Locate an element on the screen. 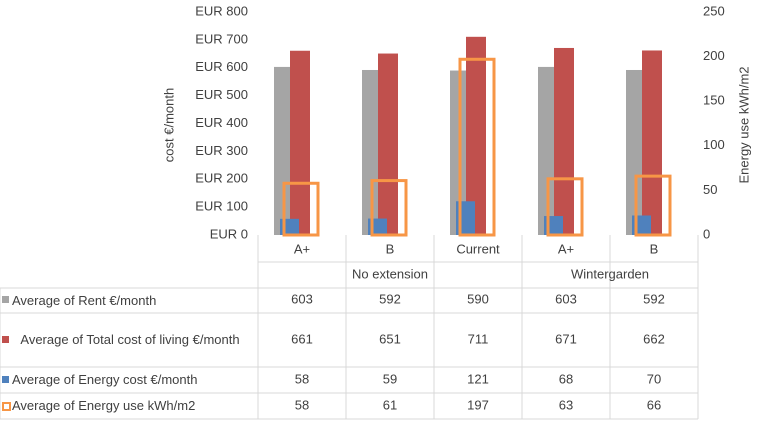 This screenshot has height=424, width=757. y2-tick-label: 150 is located at coordinates (714, 100).